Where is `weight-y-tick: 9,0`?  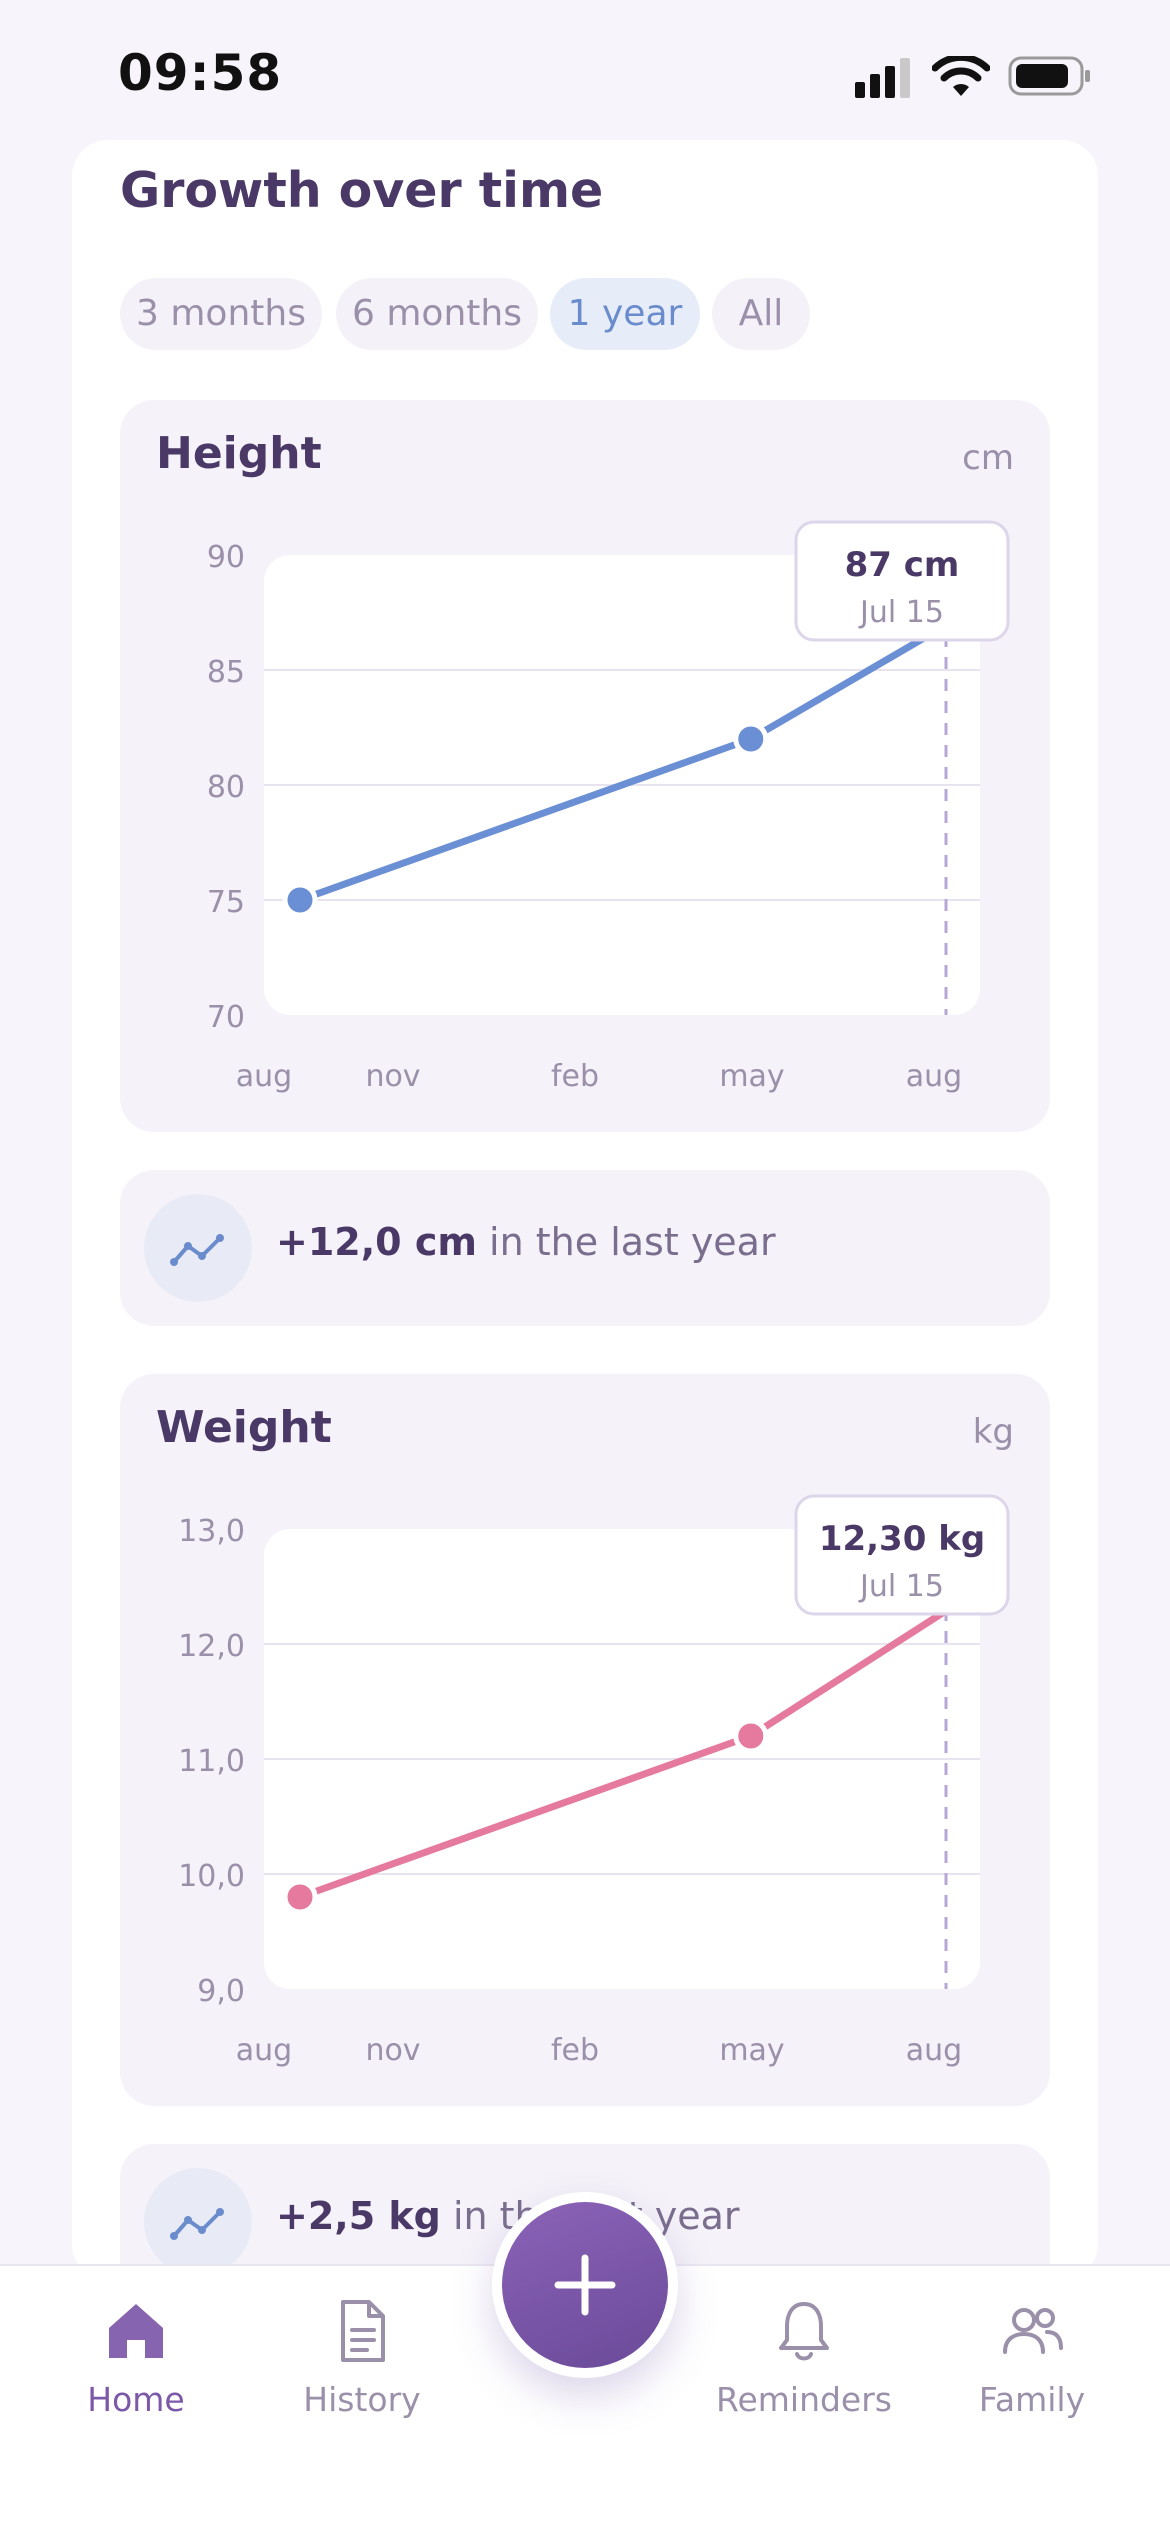
weight-y-tick: 9,0 is located at coordinates (221, 1991).